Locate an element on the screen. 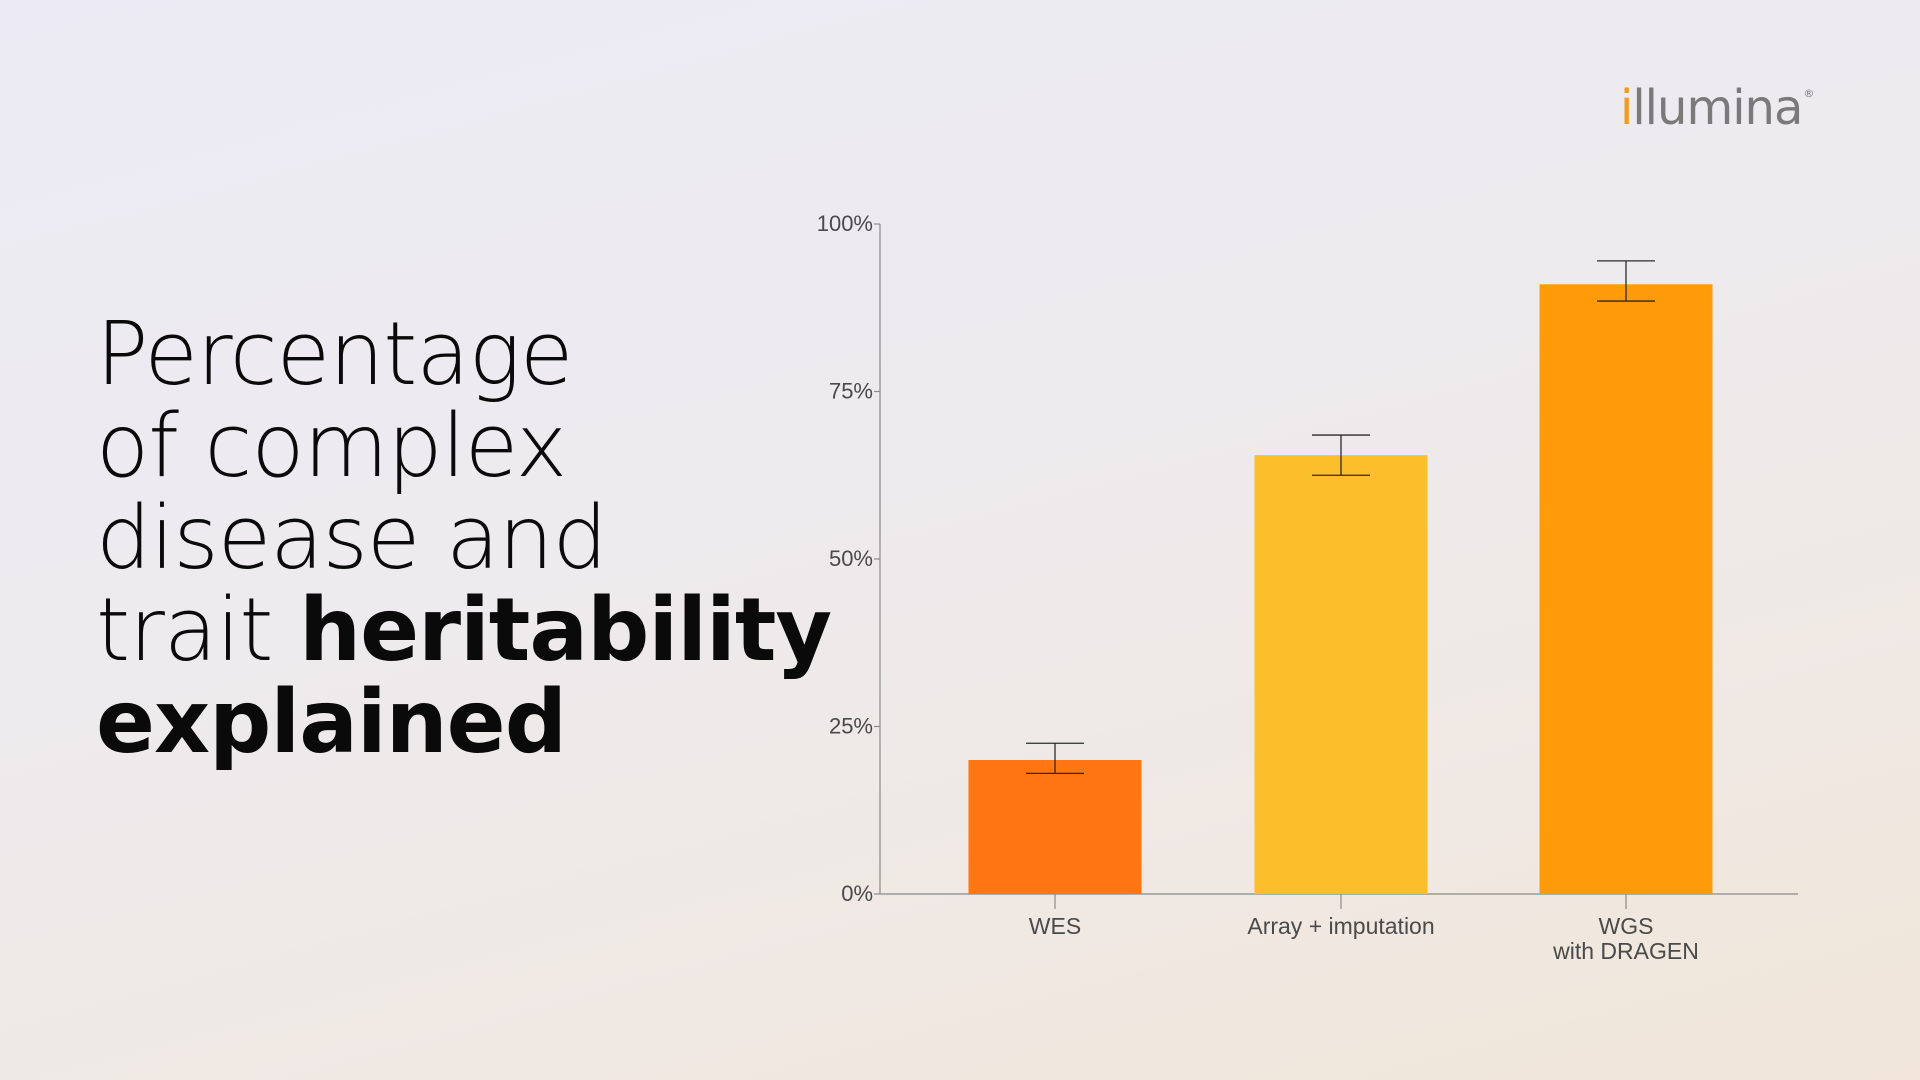  title-line-4: trait heritability is located at coordinates (464, 630).